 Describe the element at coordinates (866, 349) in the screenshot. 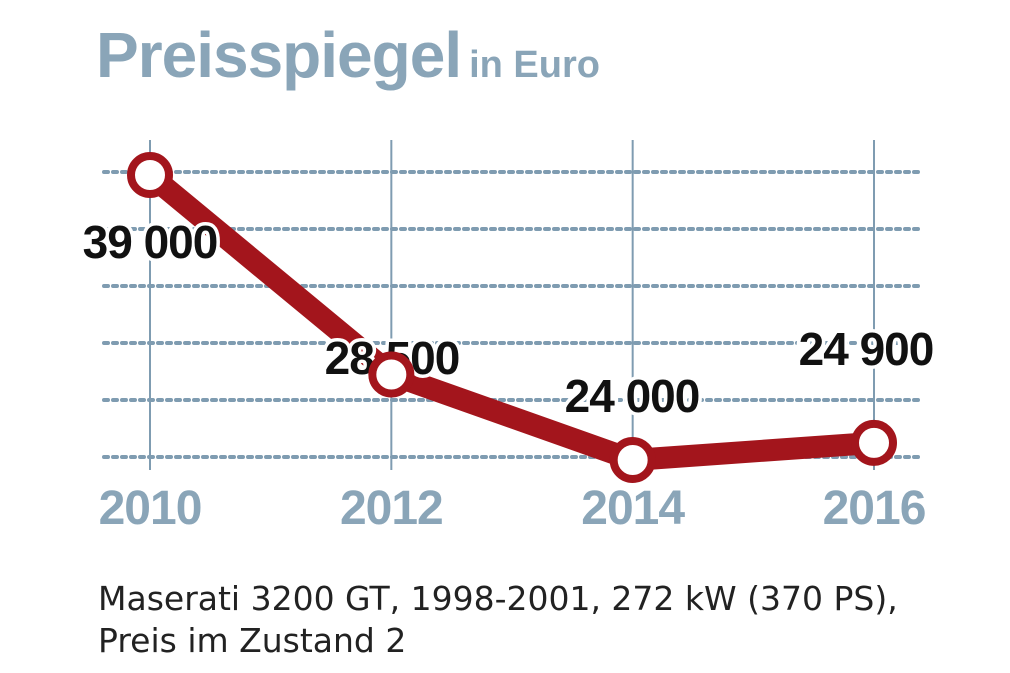

I see `data-label-2016: 24 900` at that location.